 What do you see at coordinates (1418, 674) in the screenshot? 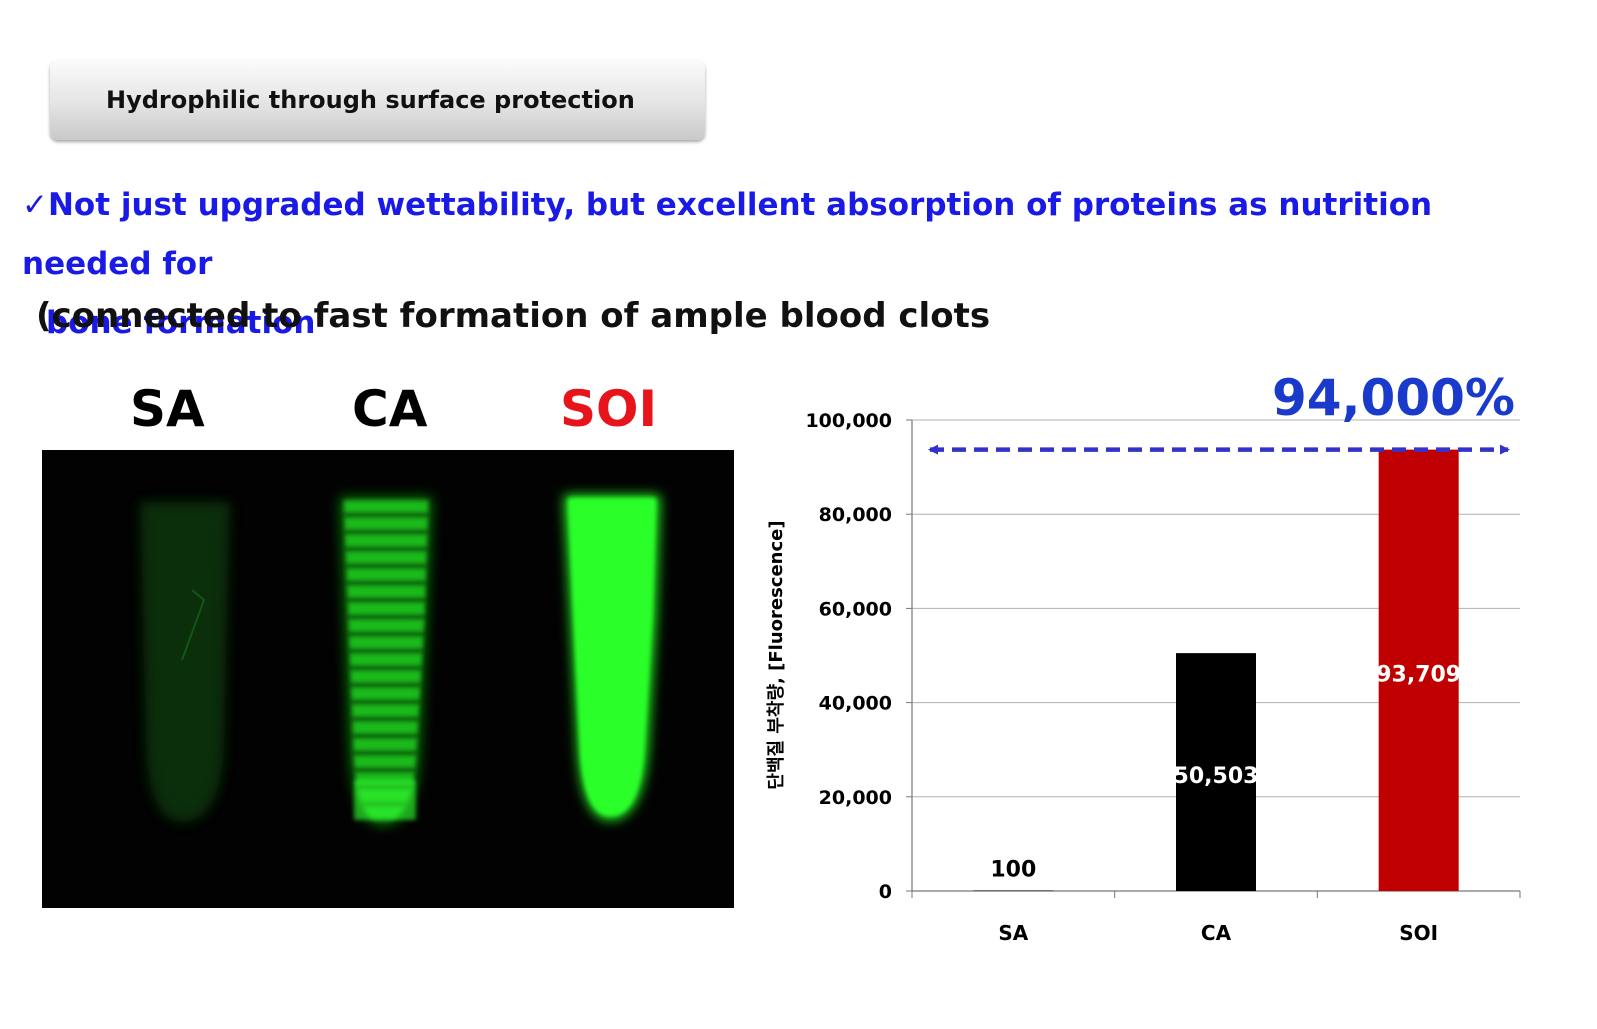
I see `data-label: 93,709` at bounding box center [1418, 674].